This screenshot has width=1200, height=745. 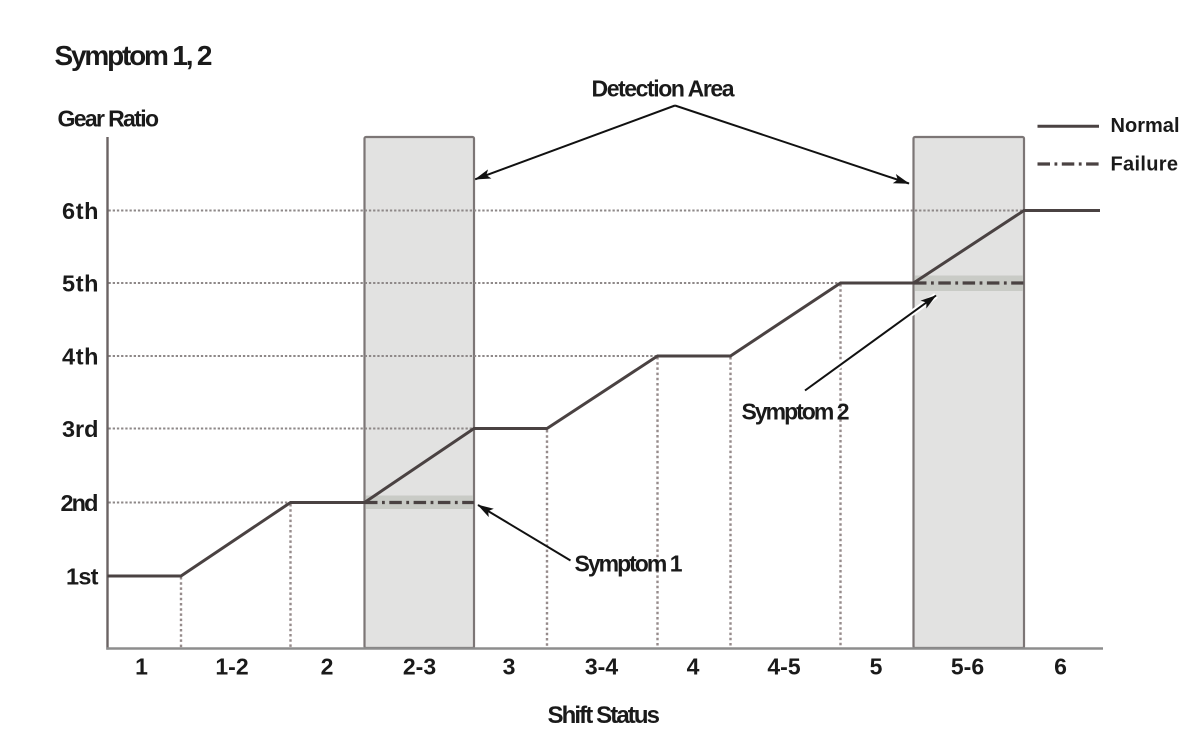 What do you see at coordinates (419, 666) in the screenshot?
I see `svg-text: 2-3` at bounding box center [419, 666].